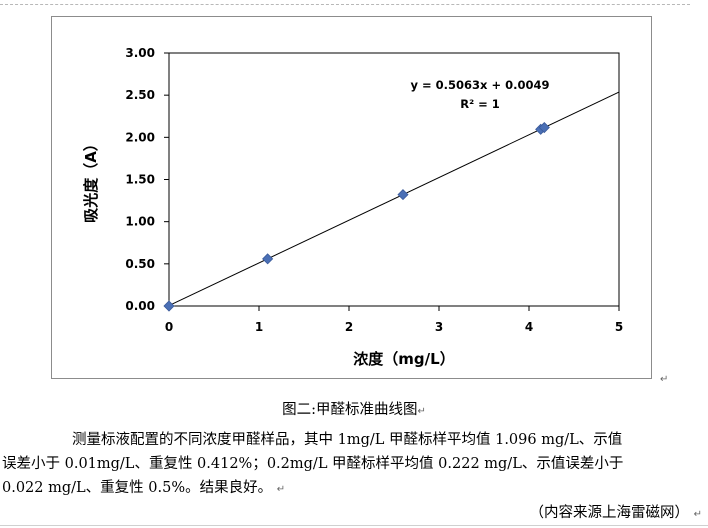  Describe the element at coordinates (529, 327) in the screenshot. I see `x-tick-label: 4` at that location.